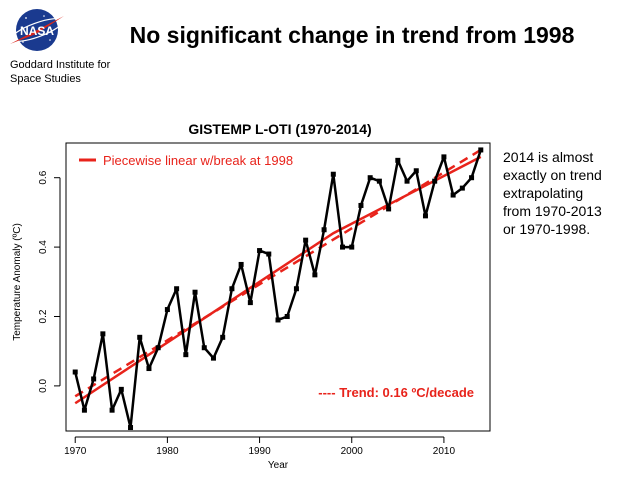 The height and width of the screenshot is (479, 640). I want to click on x-tick-label: 1970, so click(75, 451).